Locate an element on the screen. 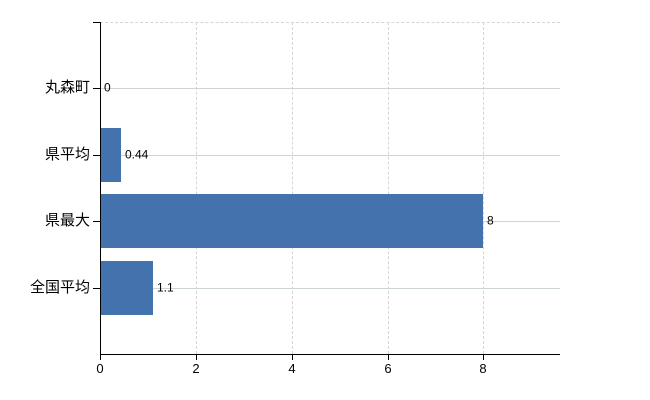 The image size is (650, 400). plot-top-border is located at coordinates (330, 22).